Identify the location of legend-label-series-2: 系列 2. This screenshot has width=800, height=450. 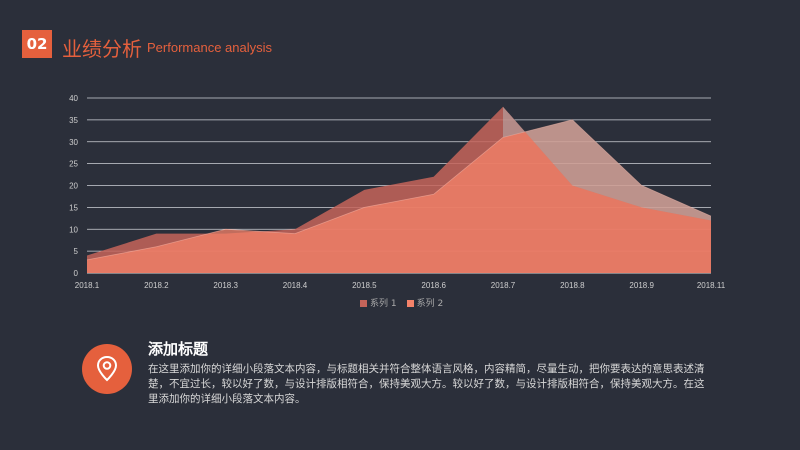
(430, 304).